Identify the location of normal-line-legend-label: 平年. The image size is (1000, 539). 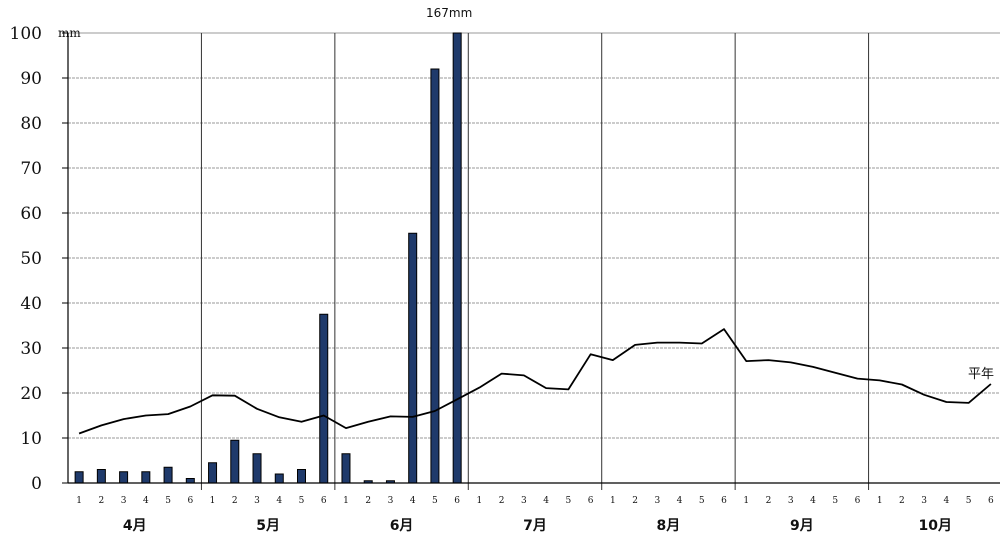
(981, 374).